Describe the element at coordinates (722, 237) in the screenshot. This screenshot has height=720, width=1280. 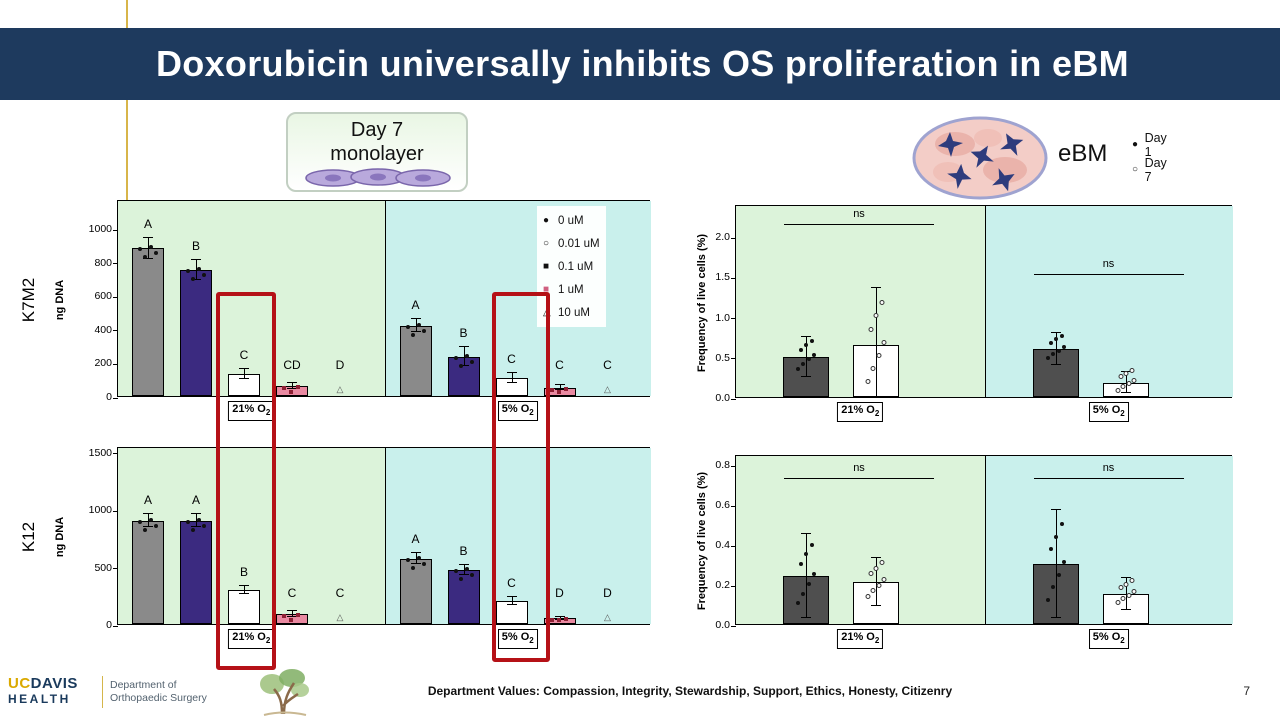
I see `y-tick-label: 2.0` at that location.